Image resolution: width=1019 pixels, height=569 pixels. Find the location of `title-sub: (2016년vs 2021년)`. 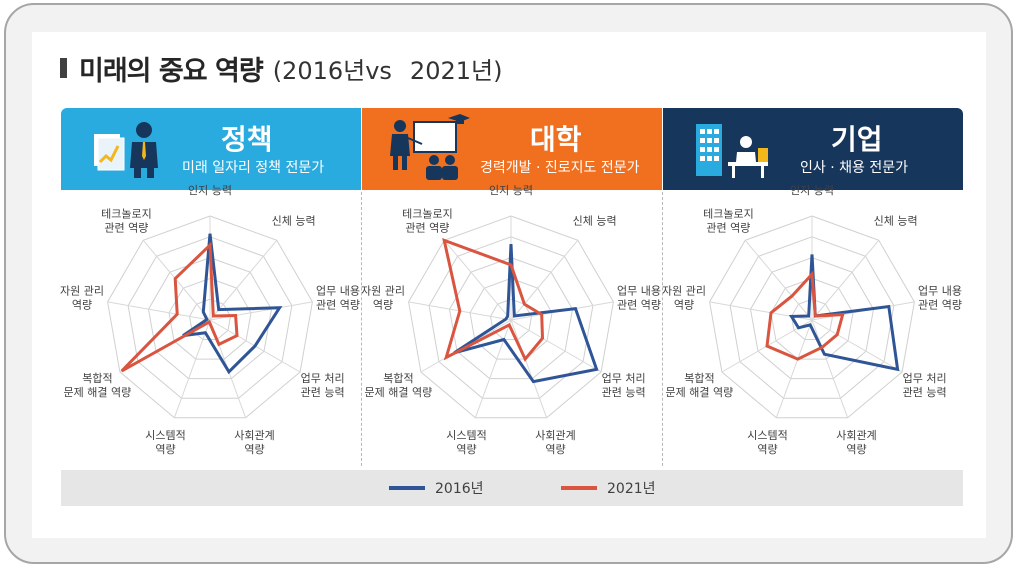

title-sub: (2016년vs 2021년) is located at coordinates (388, 68).